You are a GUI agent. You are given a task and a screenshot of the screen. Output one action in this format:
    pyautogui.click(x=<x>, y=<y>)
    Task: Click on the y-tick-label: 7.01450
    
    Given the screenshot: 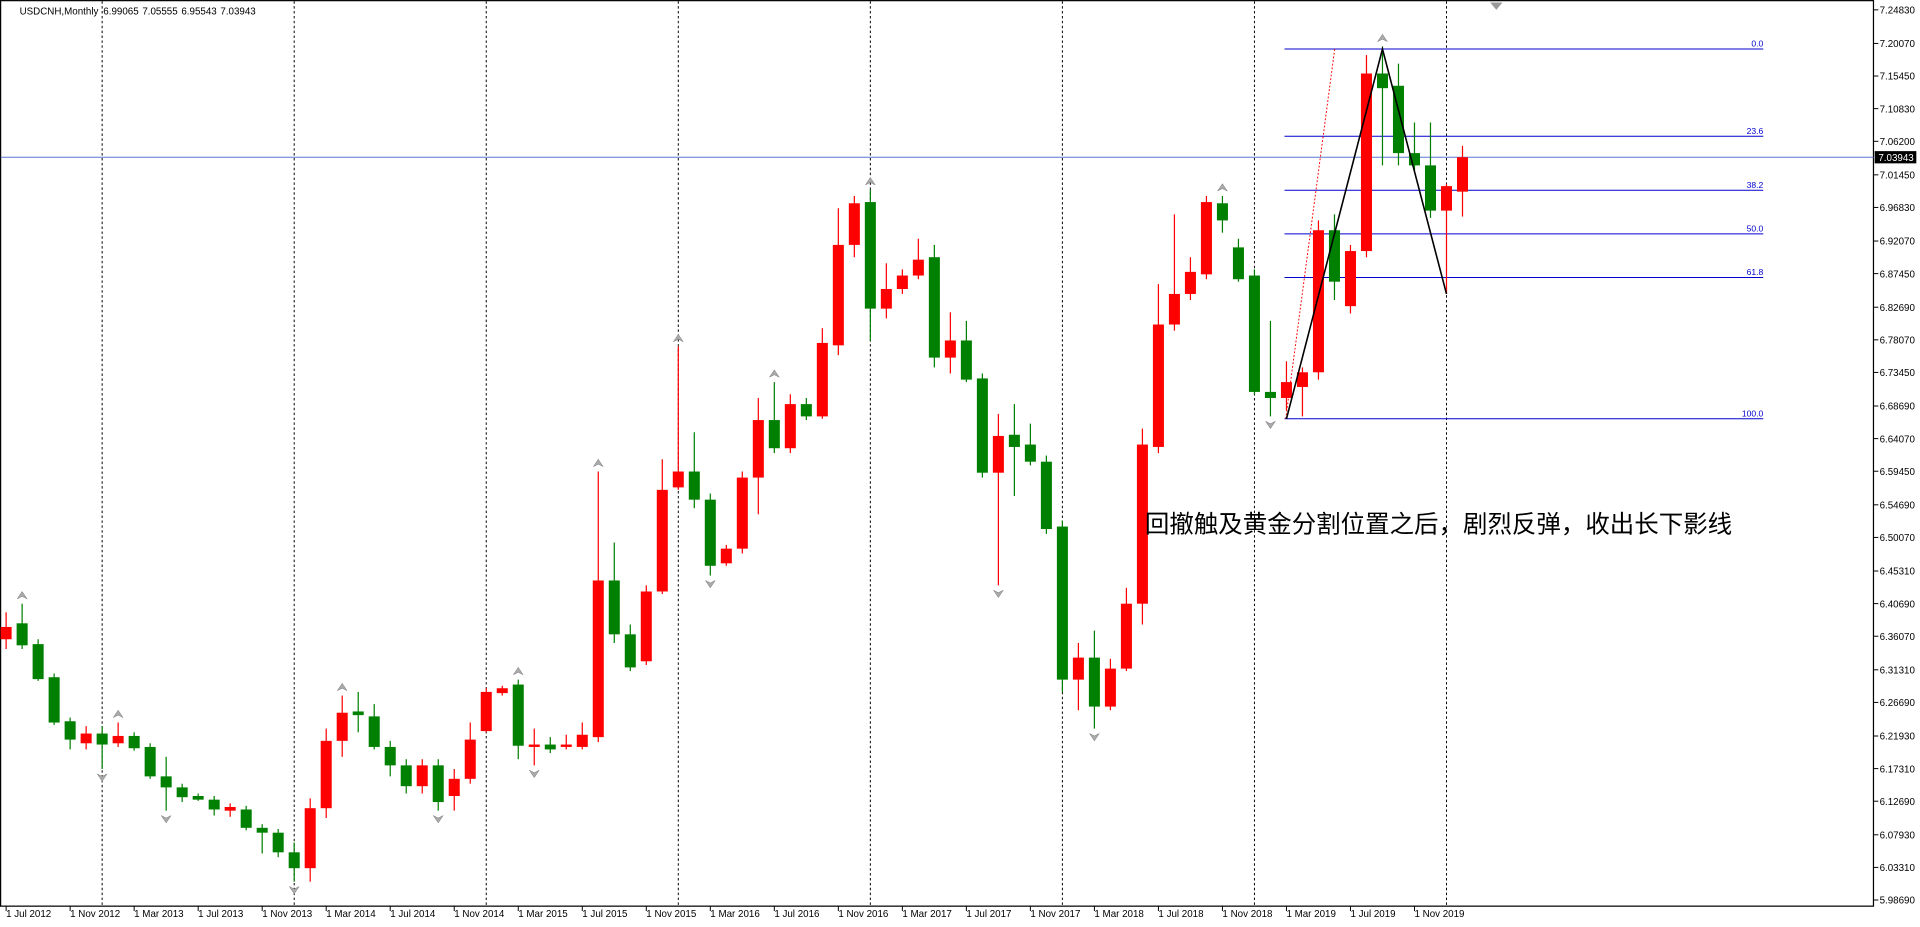 What is the action you would take?
    pyautogui.click(x=1898, y=176)
    